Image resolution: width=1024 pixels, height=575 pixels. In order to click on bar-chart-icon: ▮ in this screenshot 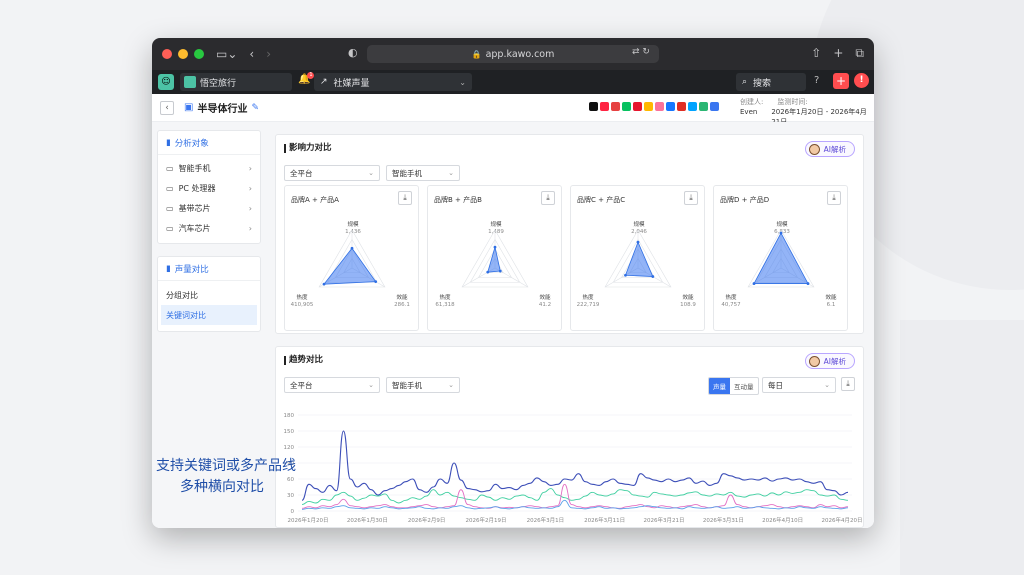, I will do `click(168, 142)`.